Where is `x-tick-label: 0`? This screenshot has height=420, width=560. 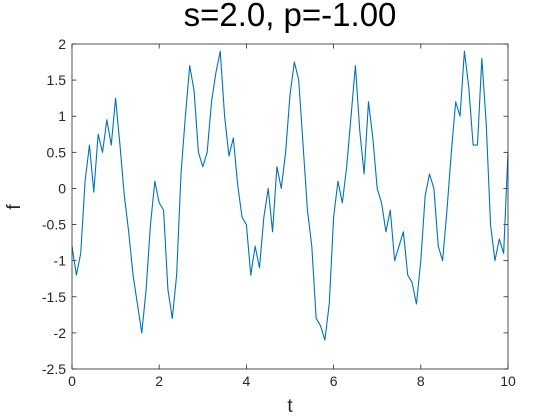 x-tick-label: 0 is located at coordinates (72, 381).